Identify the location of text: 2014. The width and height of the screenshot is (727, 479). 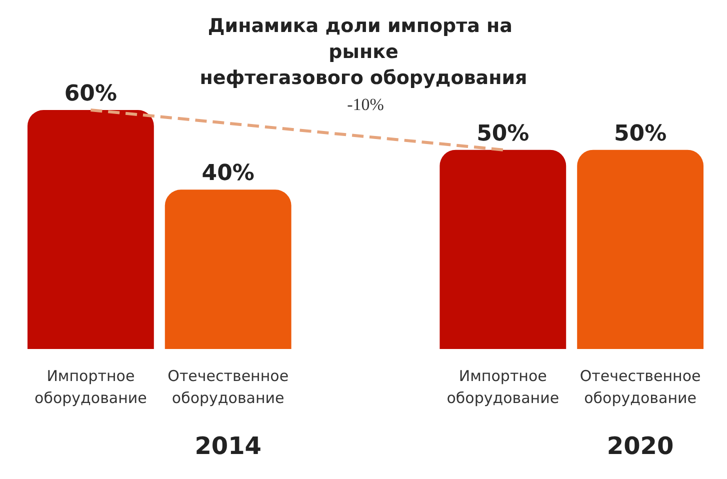
(228, 446).